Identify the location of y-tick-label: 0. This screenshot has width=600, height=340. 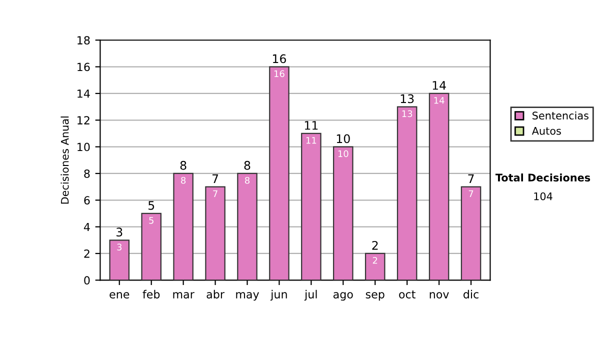
(87, 280).